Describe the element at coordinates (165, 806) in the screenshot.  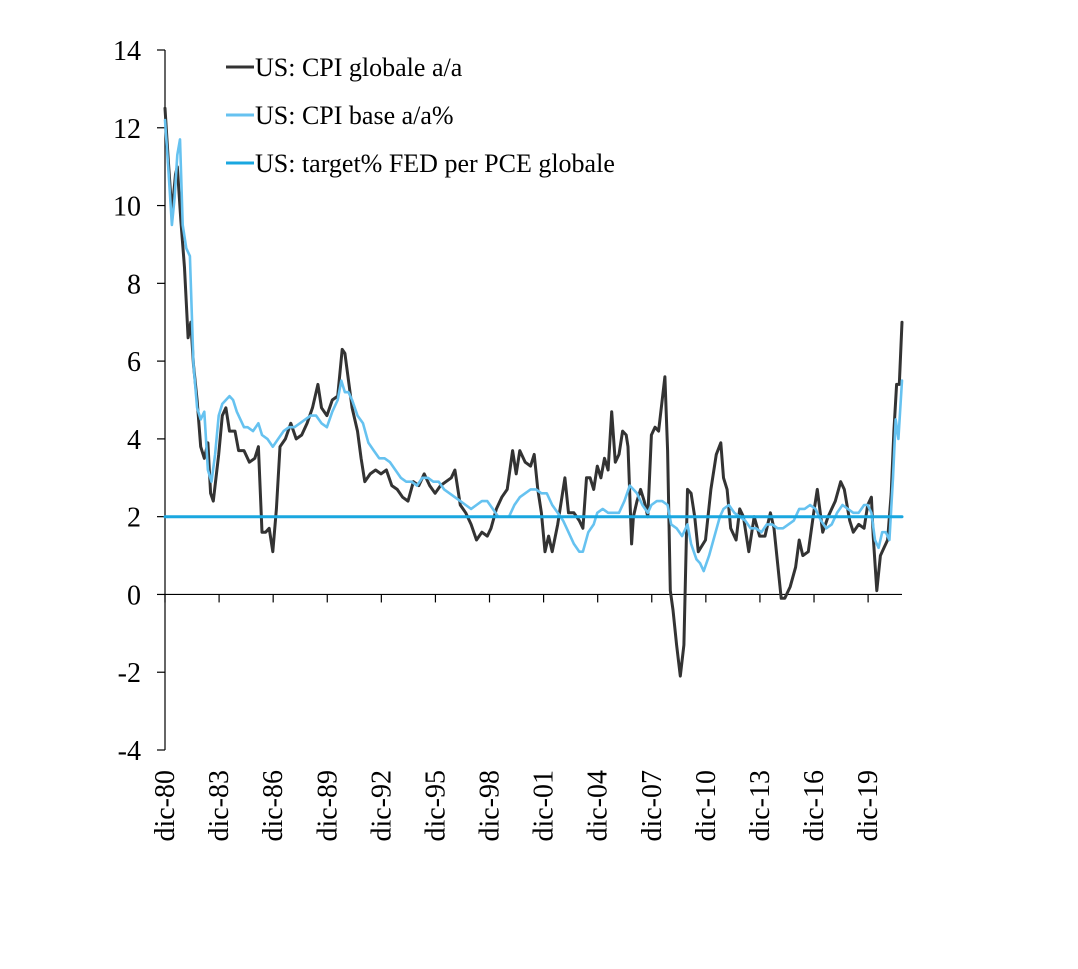
I see `x-tick-label: dic-80` at that location.